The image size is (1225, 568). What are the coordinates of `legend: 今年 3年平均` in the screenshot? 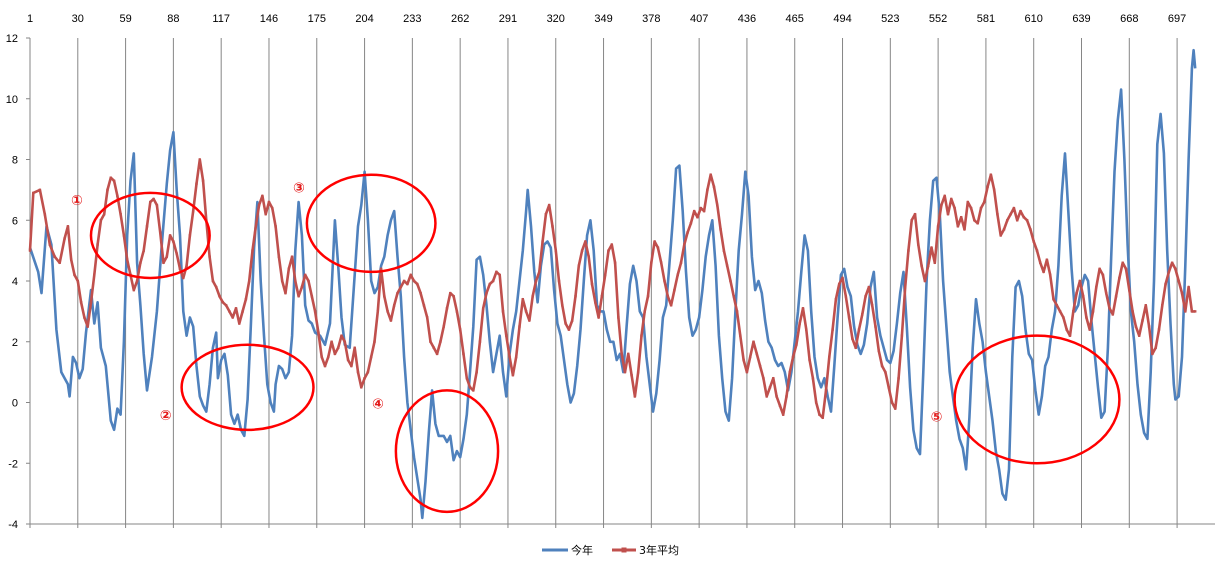 It's located at (610, 550).